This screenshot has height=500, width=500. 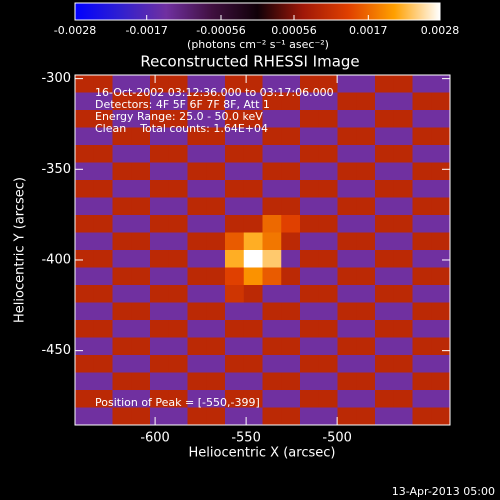 I want to click on x-tick-label: -600, so click(x=155, y=438).